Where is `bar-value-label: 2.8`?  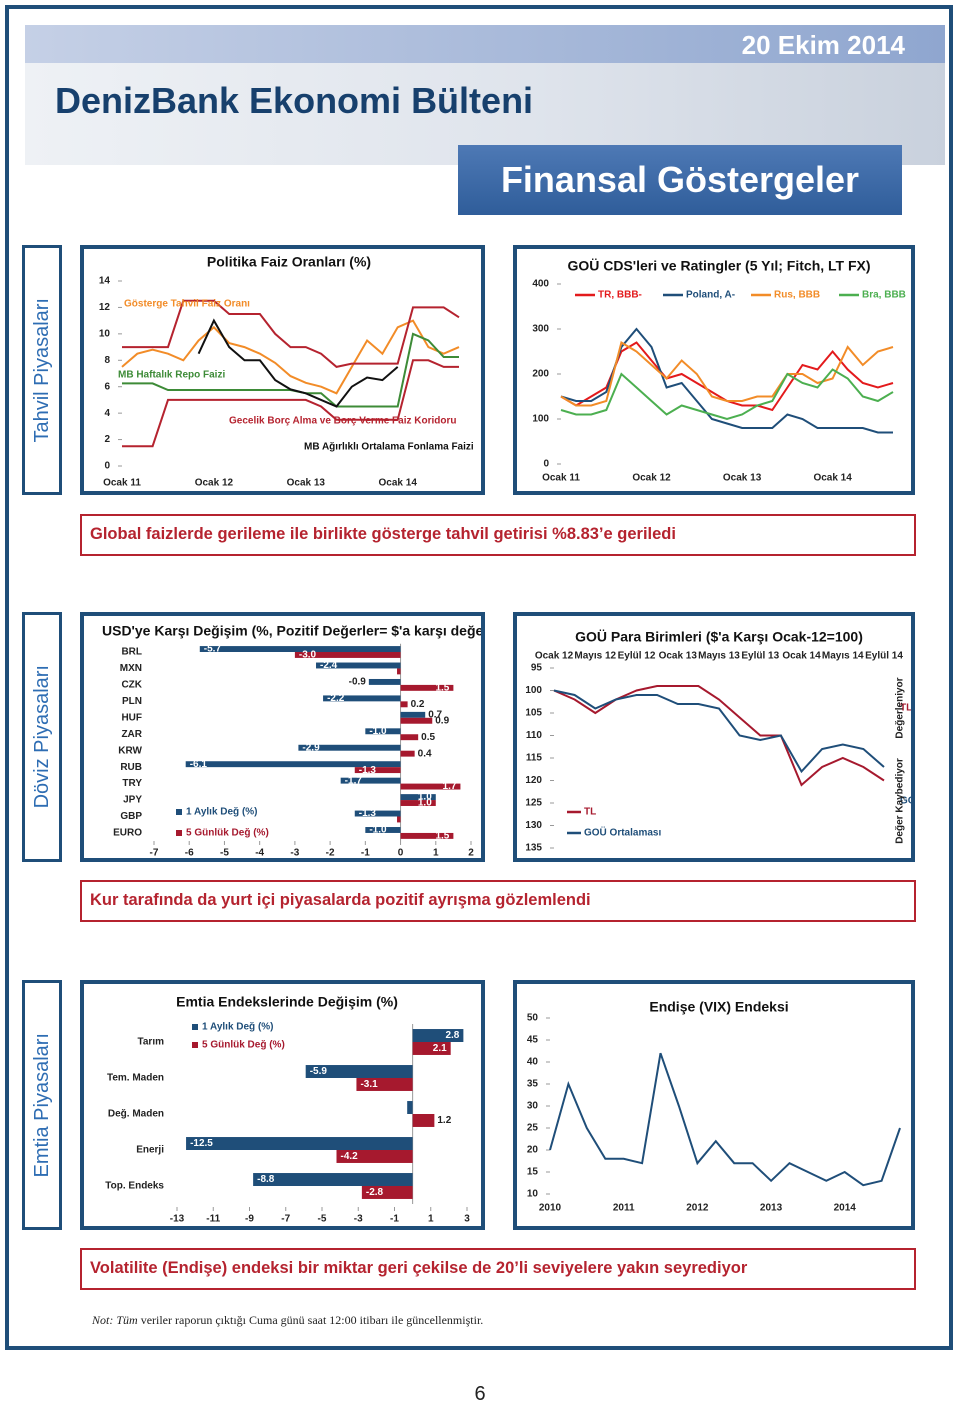
bar-value-label: 2.8 is located at coordinates (452, 1035).